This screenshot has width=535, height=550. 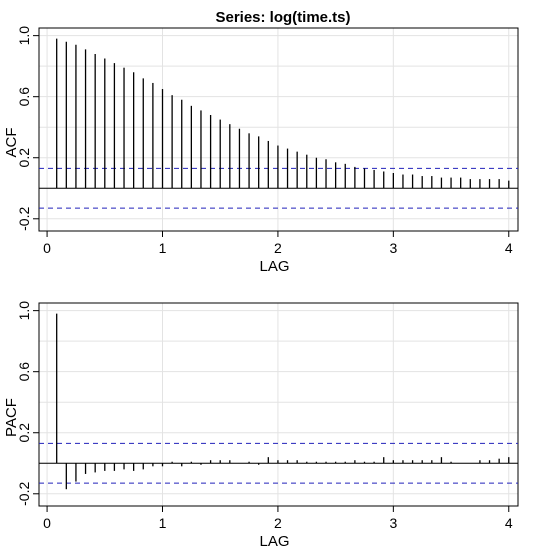 What do you see at coordinates (282, 17) in the screenshot?
I see `figure-title: Series: log(time.ts)` at bounding box center [282, 17].